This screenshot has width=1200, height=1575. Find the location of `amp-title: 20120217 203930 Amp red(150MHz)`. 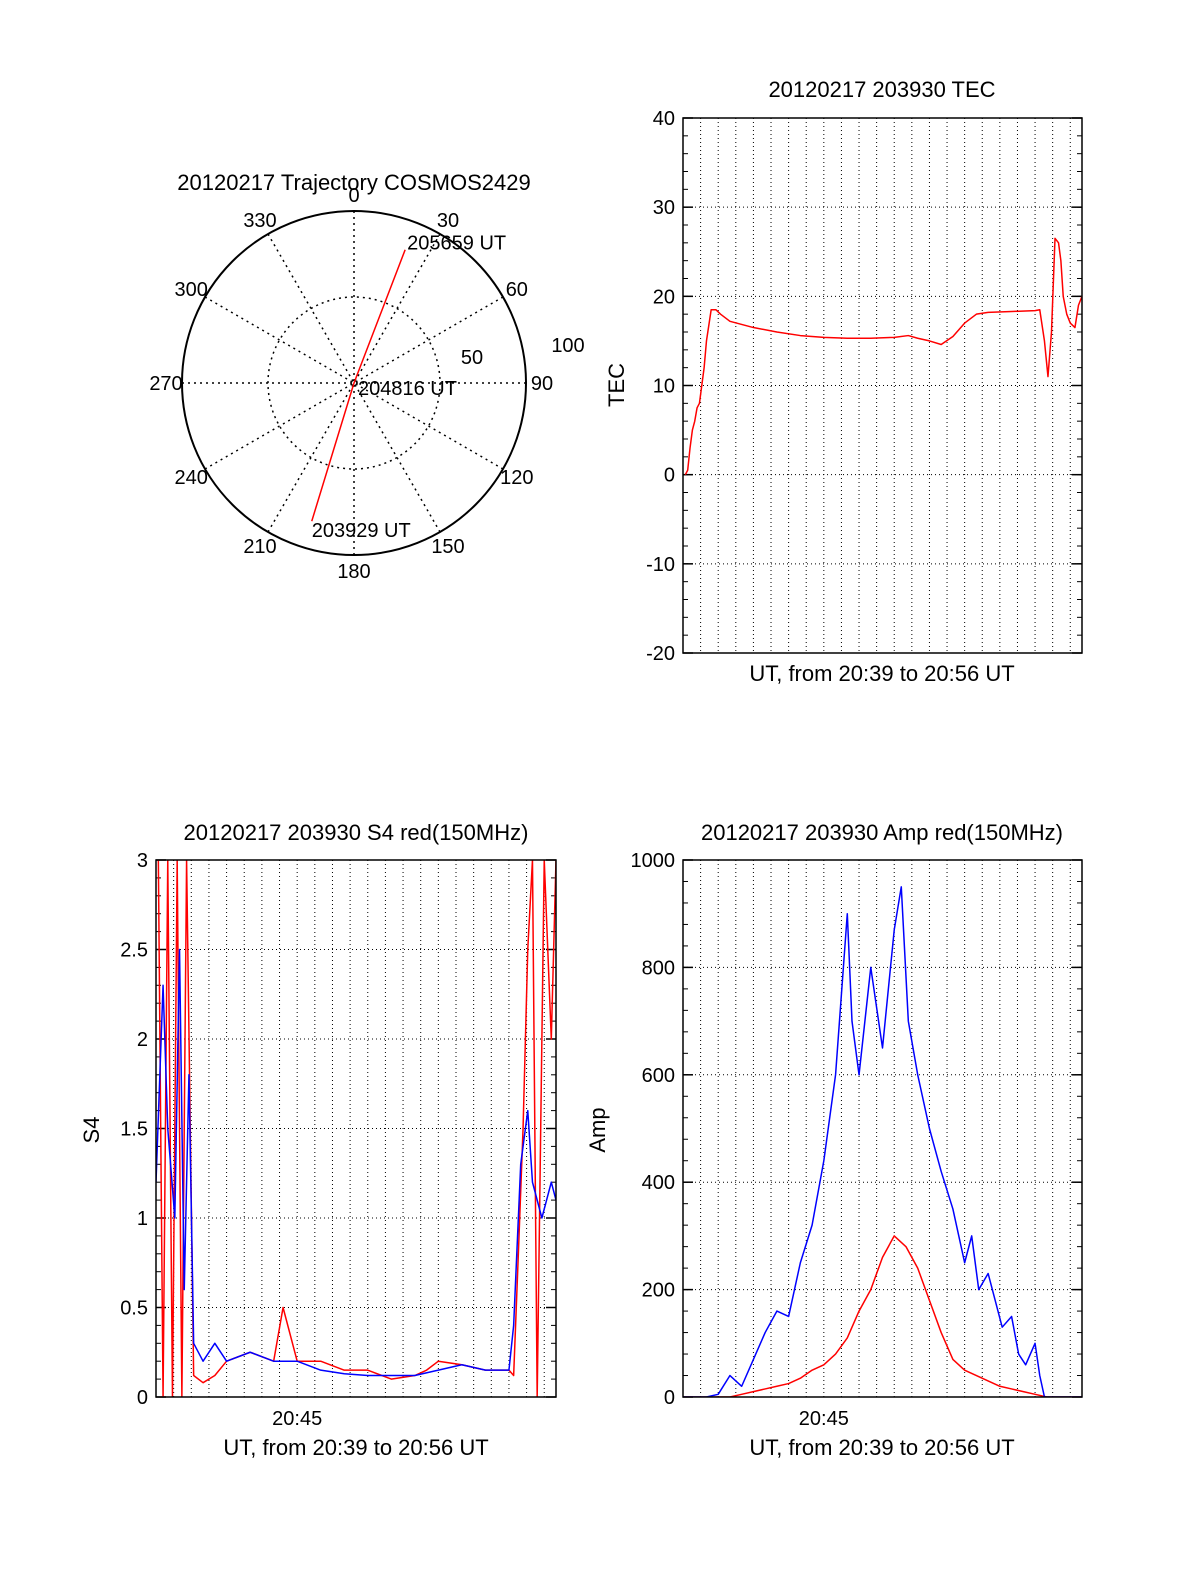

amp-title: 20120217 203930 Amp red(150MHz) is located at coordinates (882, 832).